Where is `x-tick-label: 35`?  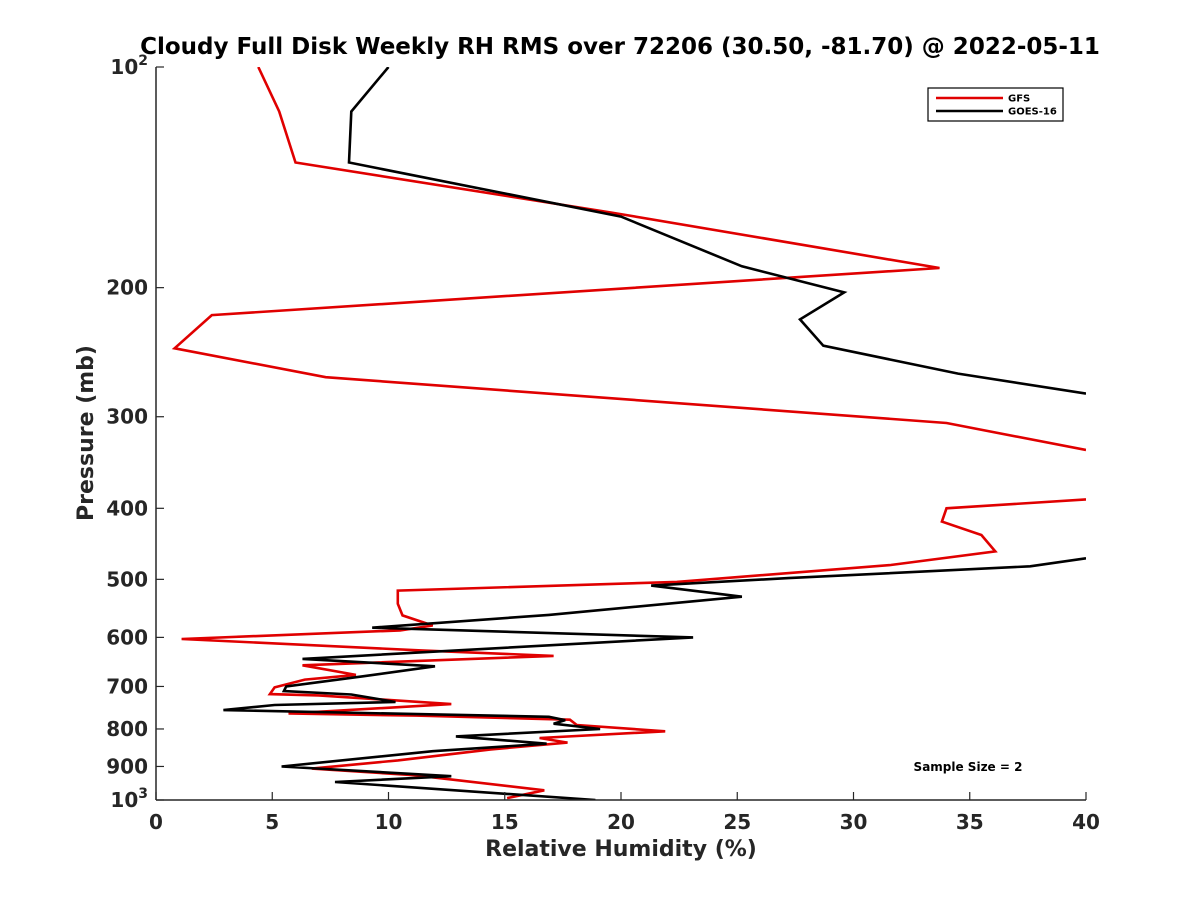 x-tick-label: 35 is located at coordinates (970, 822).